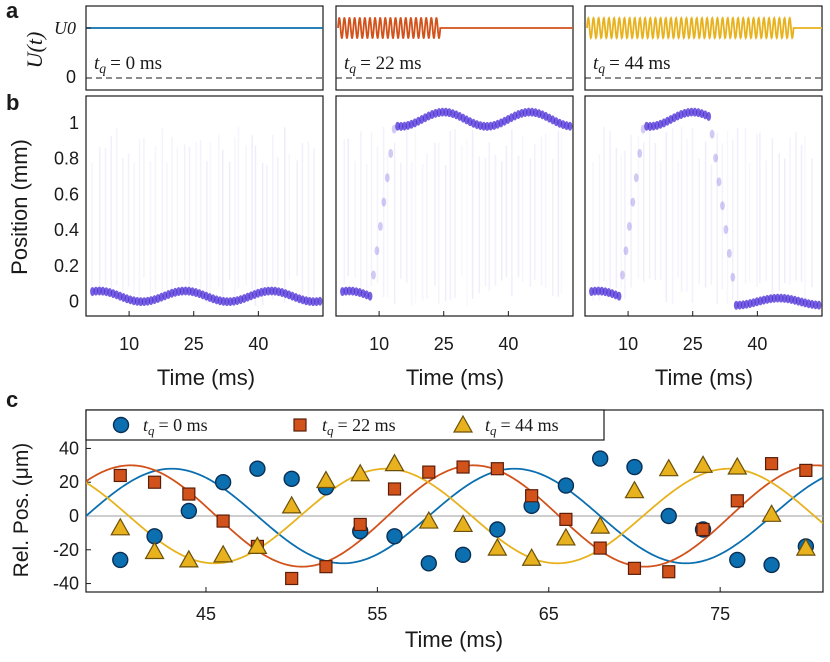  What do you see at coordinates (34, 50) in the screenshot?
I see `panel-a-ylabel: U(t)` at bounding box center [34, 50].